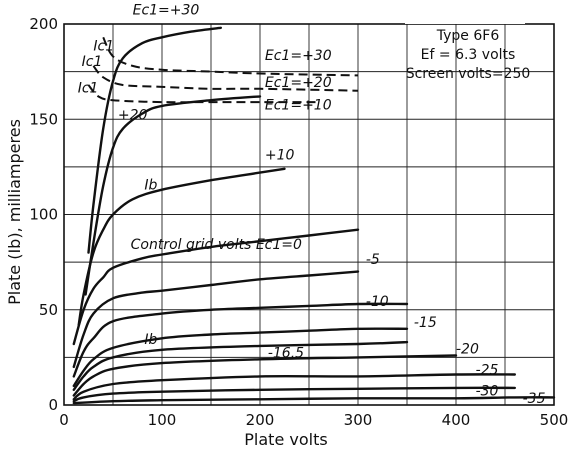  Describe the element at coordinates (53, 405) in the screenshot. I see `y-tick-label: 0` at that location.